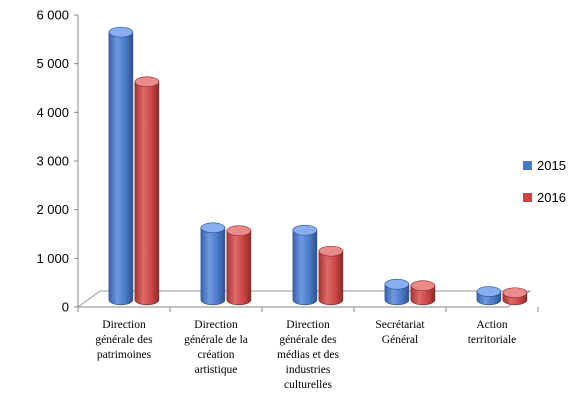 The width and height of the screenshot is (587, 397). I want to click on x-category-label-line: générale de la, so click(216, 340).